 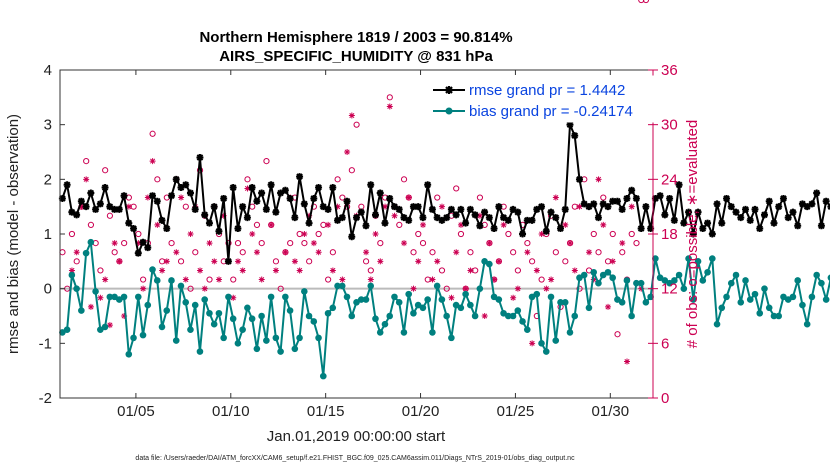 What do you see at coordinates (669, 70) in the screenshot?
I see `y-right-tick-label: 36` at bounding box center [669, 70].